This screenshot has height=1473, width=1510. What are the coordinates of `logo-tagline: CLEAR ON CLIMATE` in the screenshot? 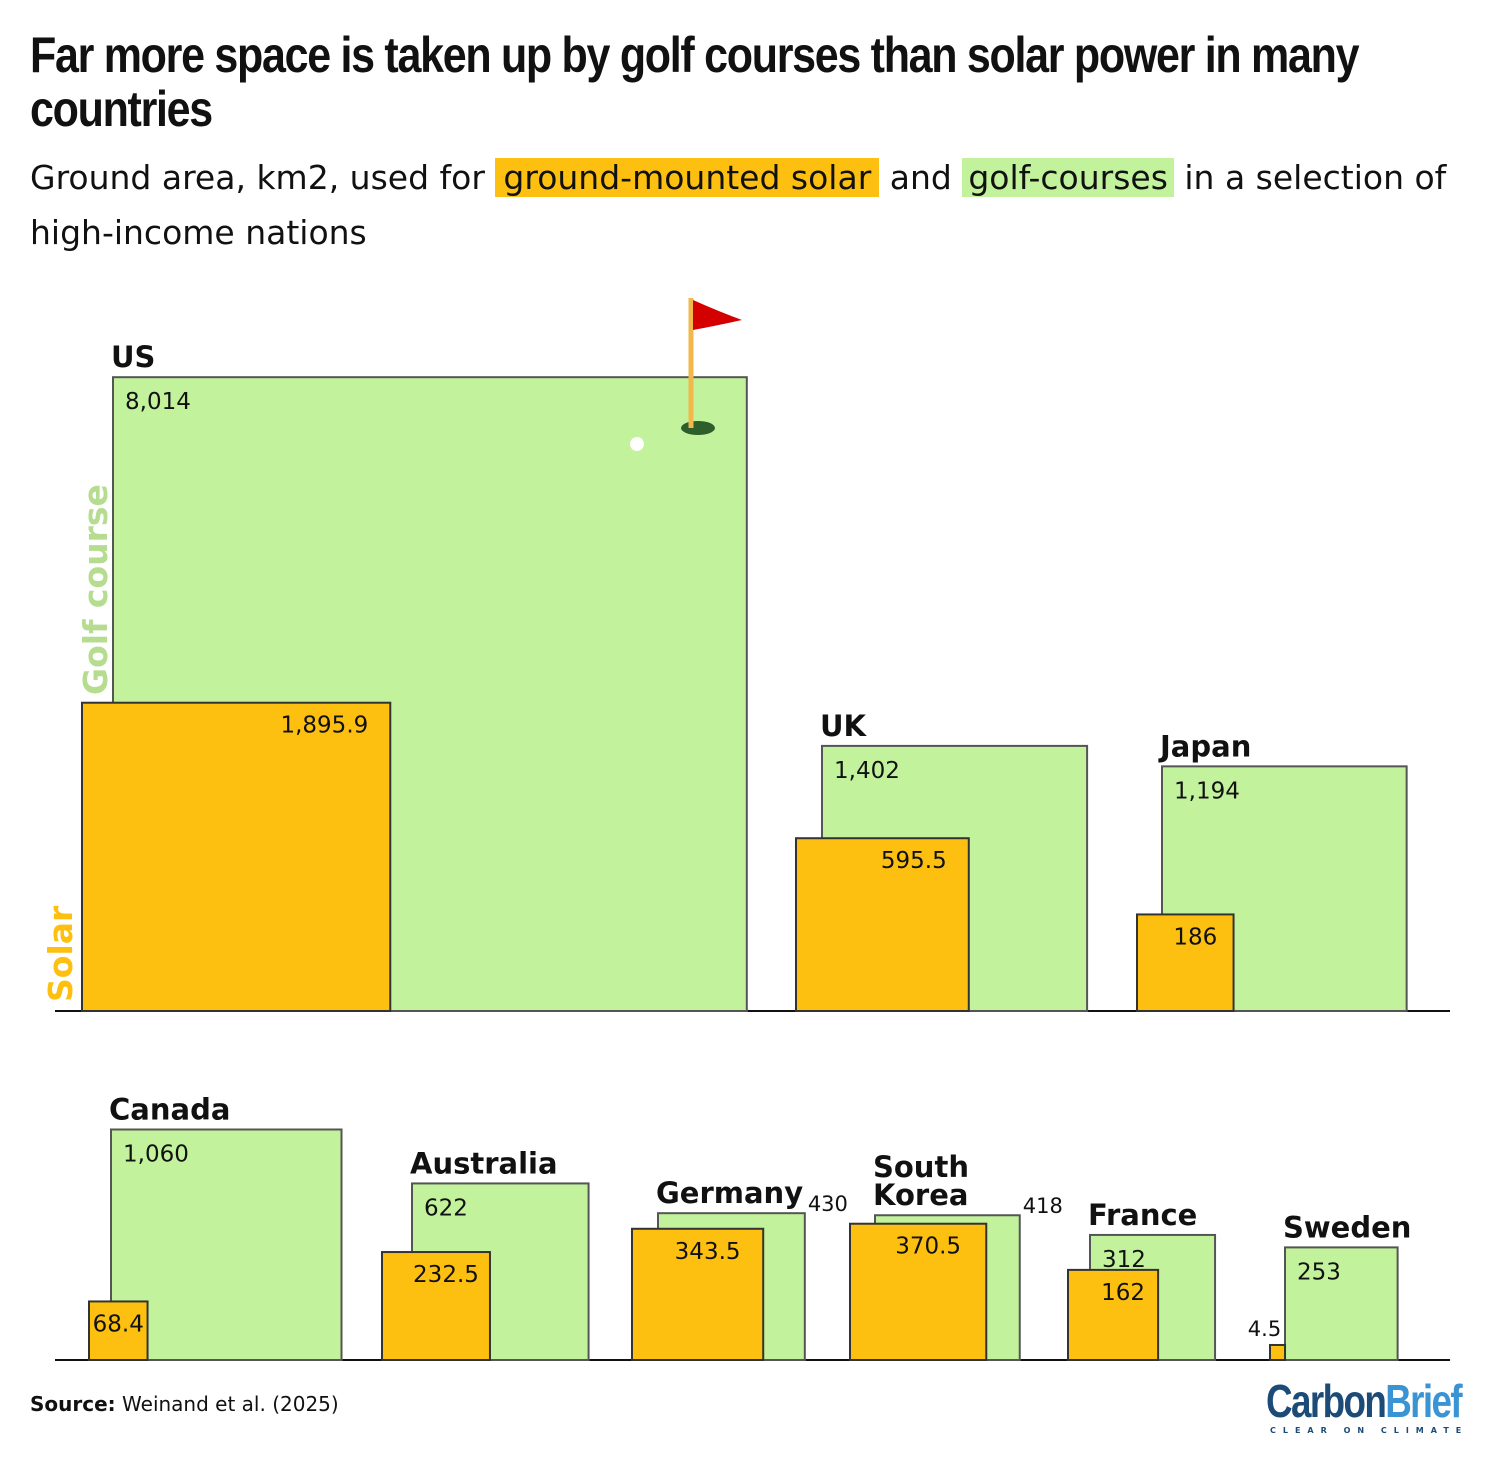 It's located at (1369, 1430).